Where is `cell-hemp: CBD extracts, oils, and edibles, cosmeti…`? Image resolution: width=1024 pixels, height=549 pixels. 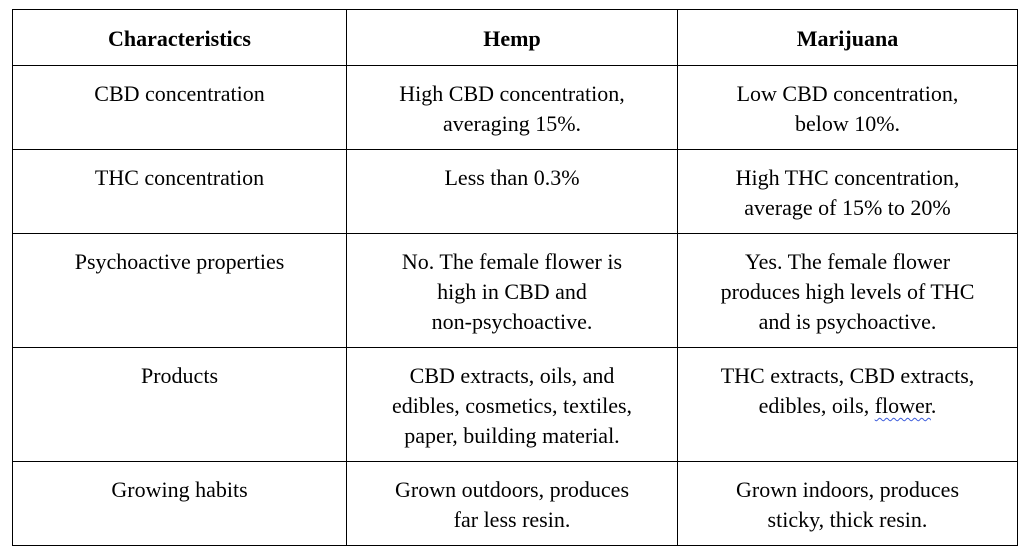
cell-hemp: CBD extracts, oils, and edibles, cosmeti… is located at coordinates (512, 404).